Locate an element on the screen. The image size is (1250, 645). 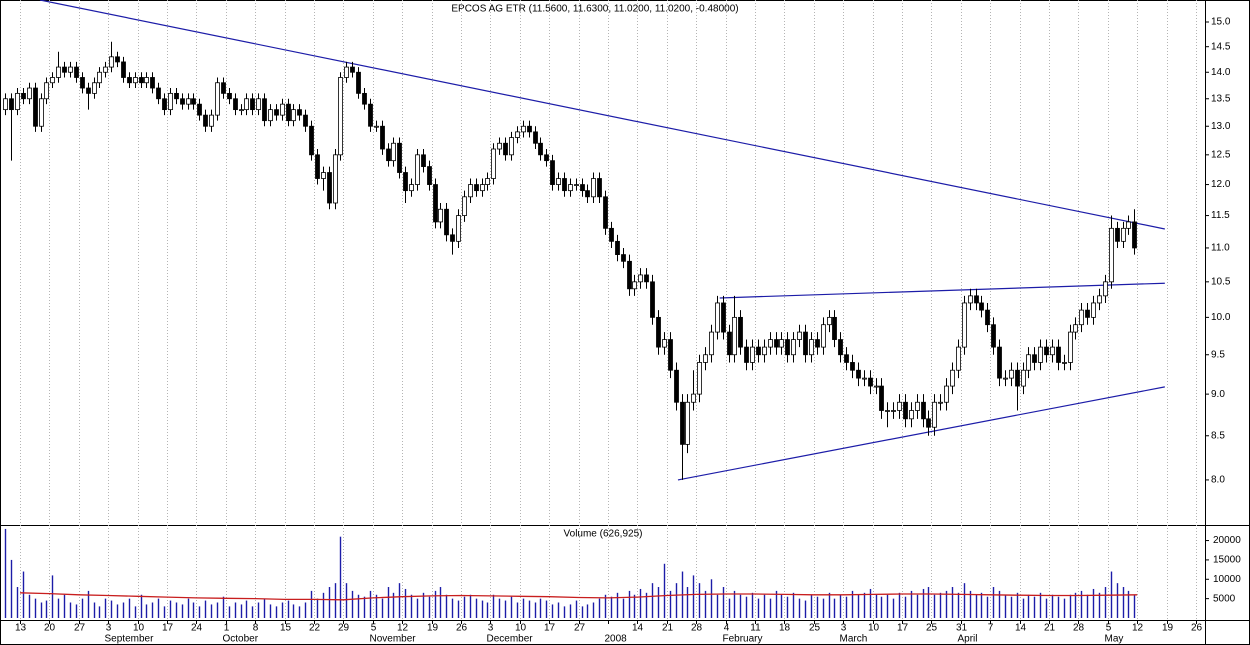
month-label: October is located at coordinates (241, 639).